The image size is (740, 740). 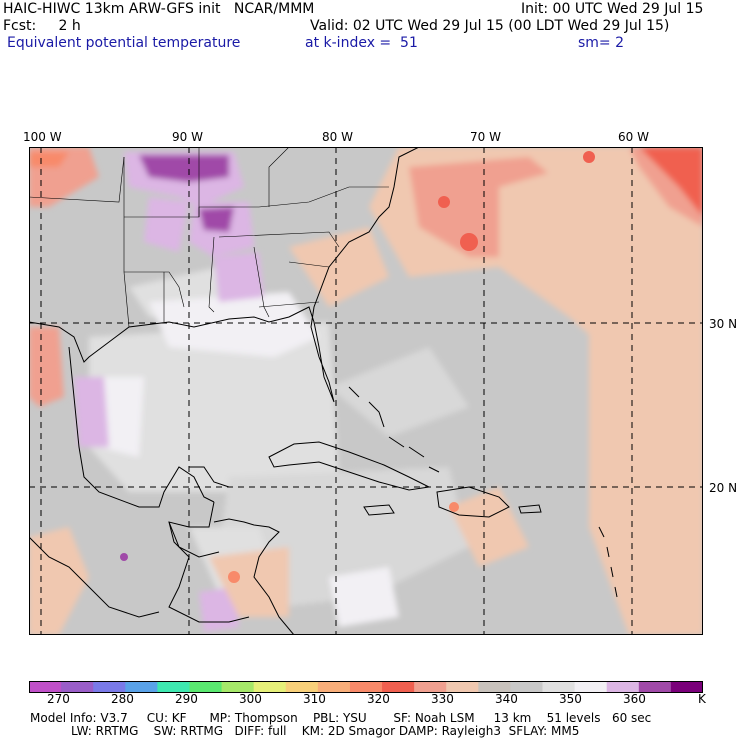 I want to click on init-time: Init: 00 UTC Wed 29 Jul 15, so click(x=612, y=9).